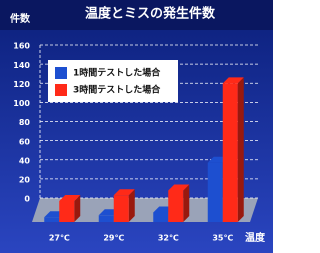 The width and height of the screenshot is (320, 253). Describe the element at coordinates (20, 18) in the screenshot. I see `y-axis-label: 件数` at that location.